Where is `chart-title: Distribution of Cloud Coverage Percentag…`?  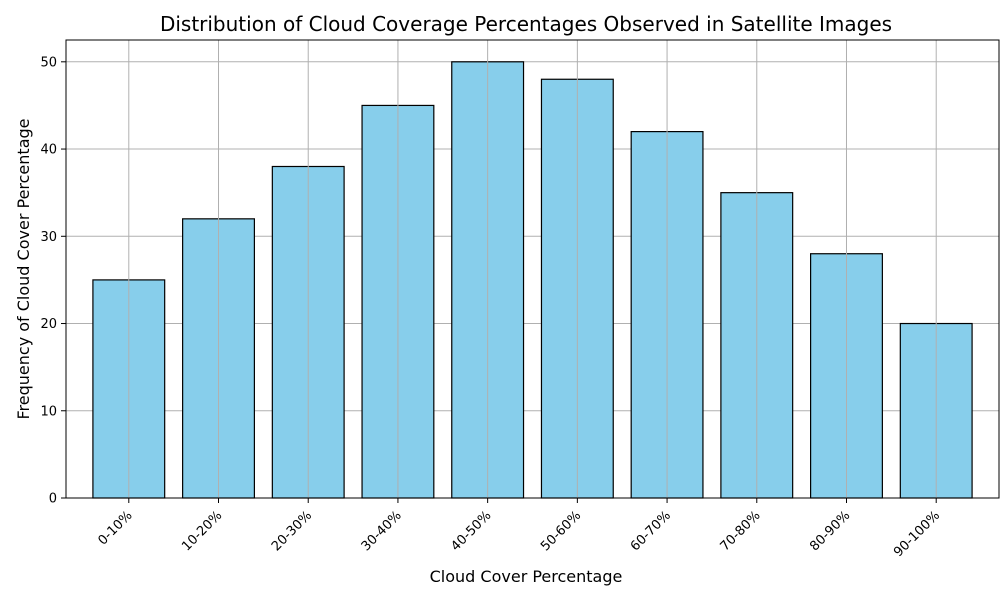
chart-title: Distribution of Cloud Coverage Percentag… is located at coordinates (526, 24).